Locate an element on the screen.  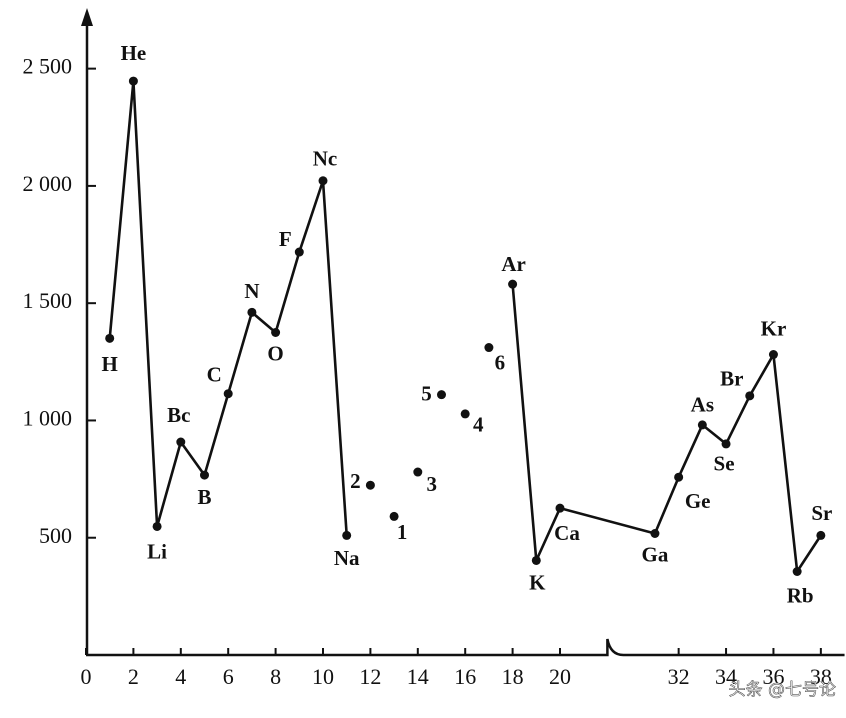
point-label: K is located at coordinates (537, 582).